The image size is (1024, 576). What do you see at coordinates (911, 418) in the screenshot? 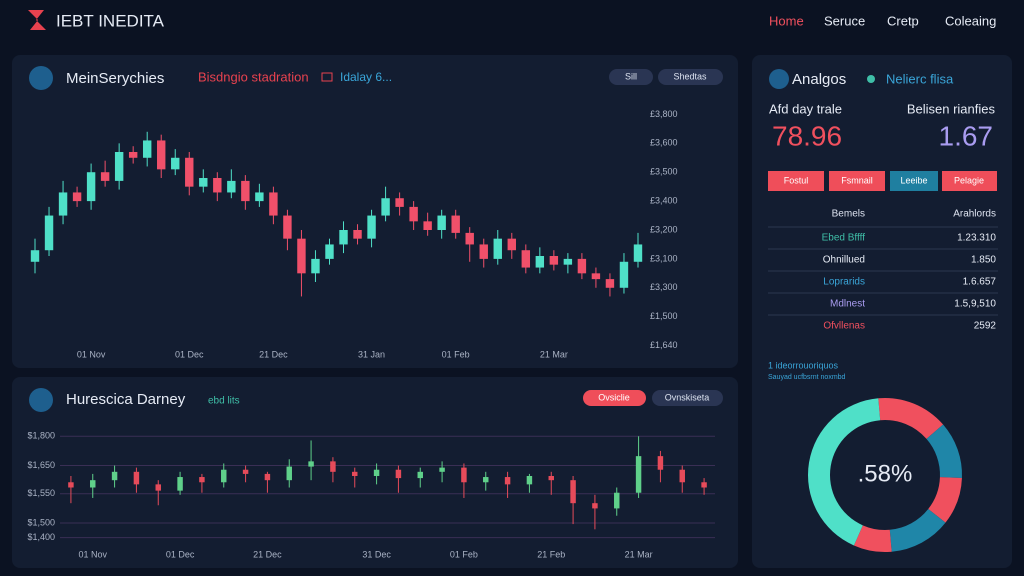
I see `donut-segment` at bounding box center [911, 418].